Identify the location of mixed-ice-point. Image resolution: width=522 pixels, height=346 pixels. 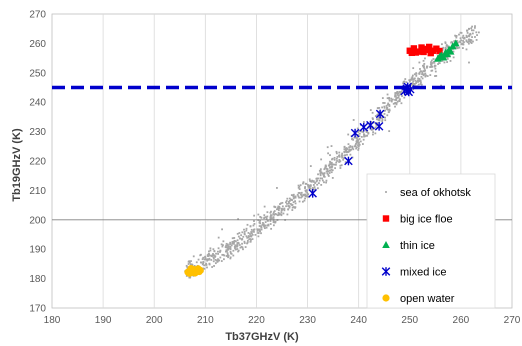
(380, 114).